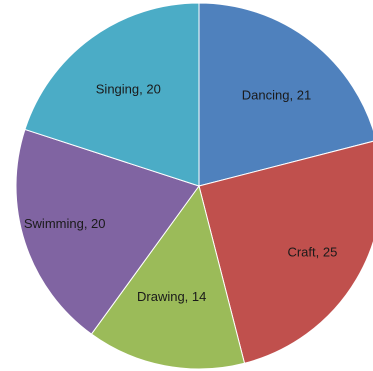  Describe the element at coordinates (65, 223) in the screenshot. I see `data-label-swimming: Swimming, 20` at that location.